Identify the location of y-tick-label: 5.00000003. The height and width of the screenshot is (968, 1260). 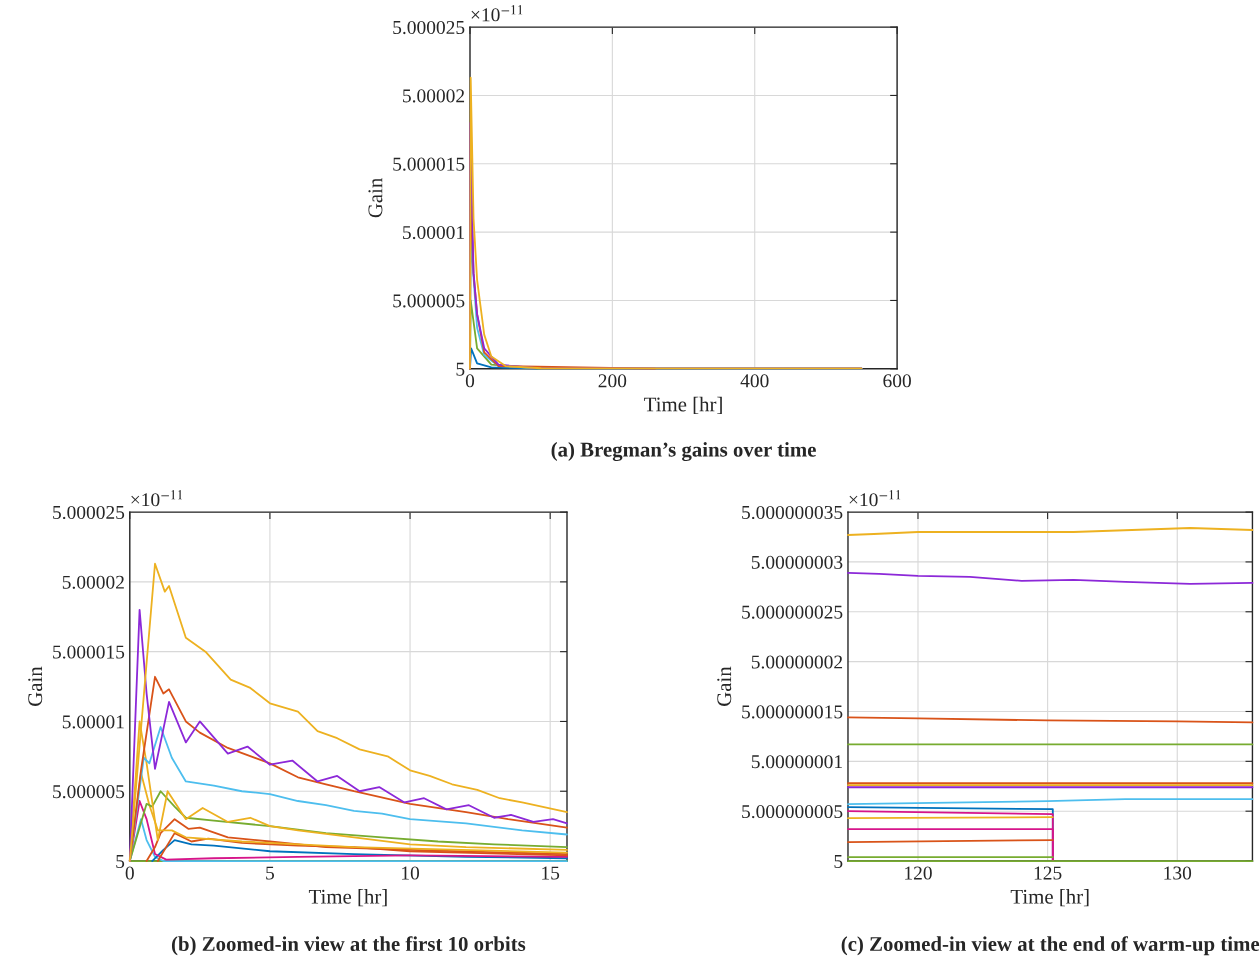
(797, 562).